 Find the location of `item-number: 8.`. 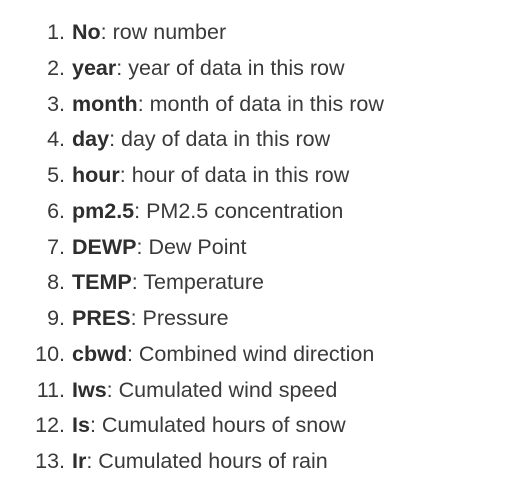

item-number: 8. is located at coordinates (56, 282).